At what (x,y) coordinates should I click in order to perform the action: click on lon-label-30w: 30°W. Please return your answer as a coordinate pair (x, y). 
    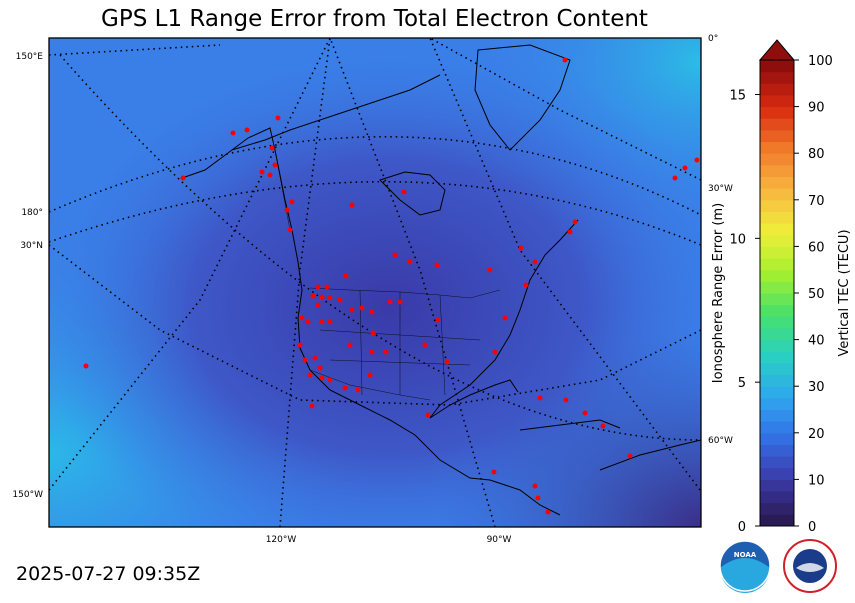
    Looking at the image, I should click on (720, 189).